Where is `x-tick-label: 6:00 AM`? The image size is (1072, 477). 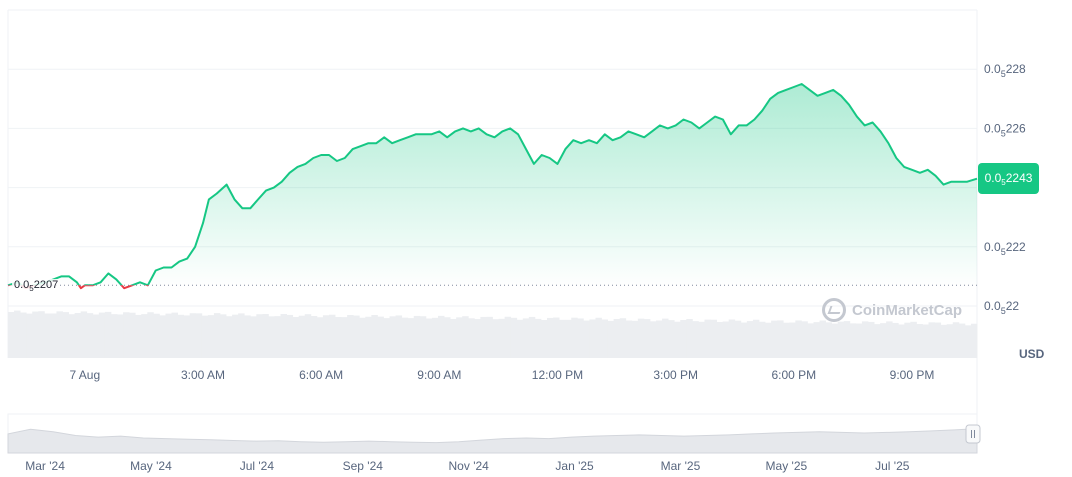
x-tick-label: 6:00 AM is located at coordinates (321, 375).